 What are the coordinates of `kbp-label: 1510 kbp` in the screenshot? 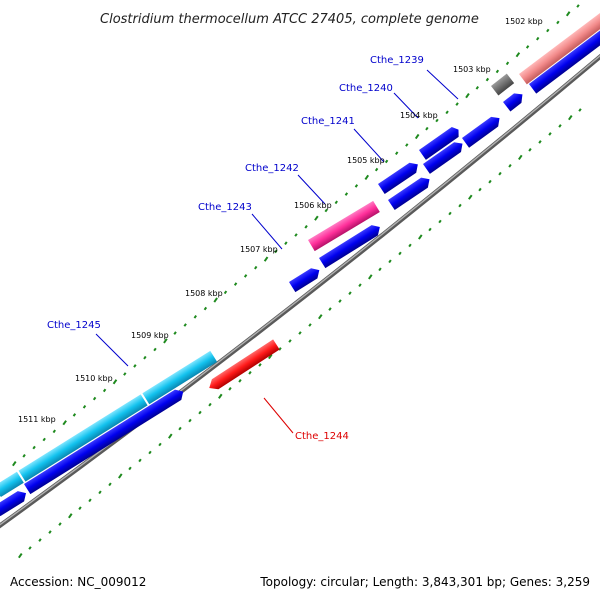 It's located at (94, 378).